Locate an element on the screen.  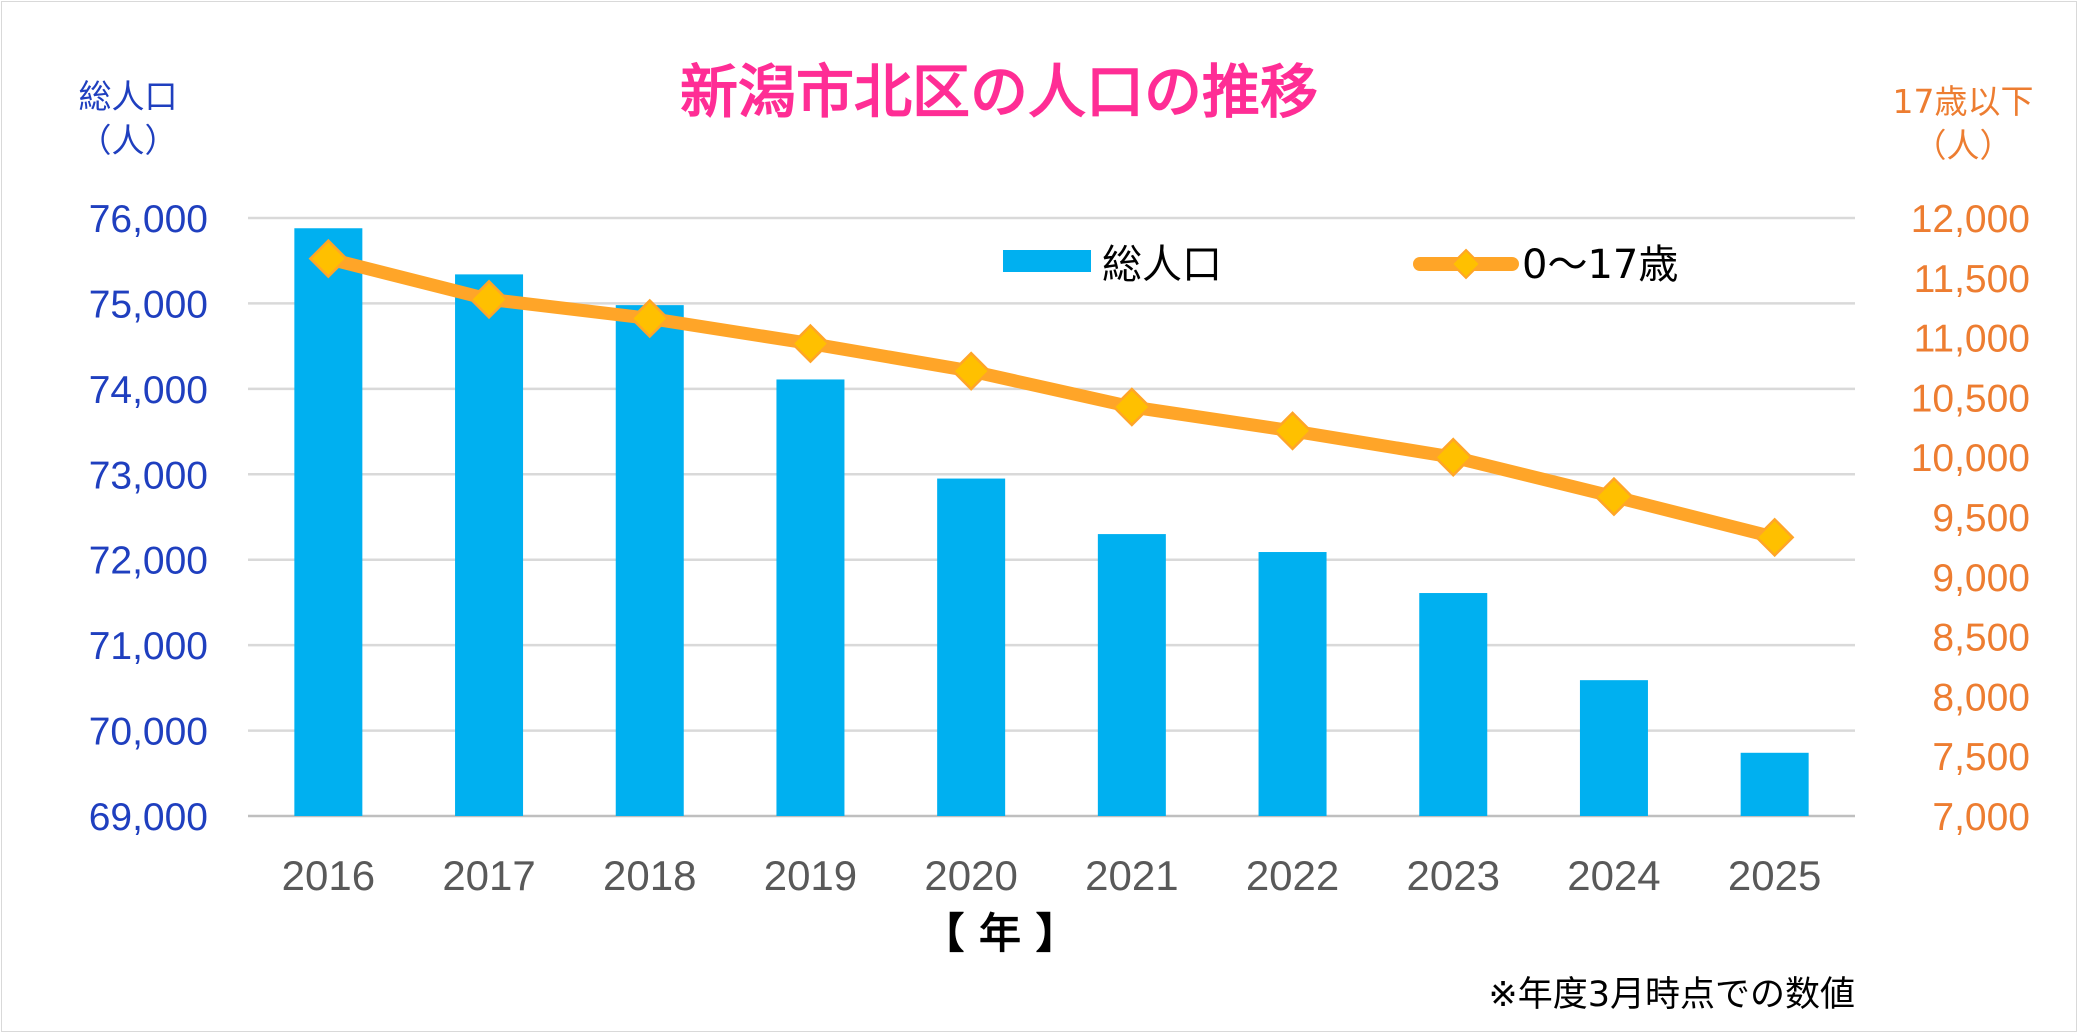
legend-swatch-bar is located at coordinates (1047, 261).